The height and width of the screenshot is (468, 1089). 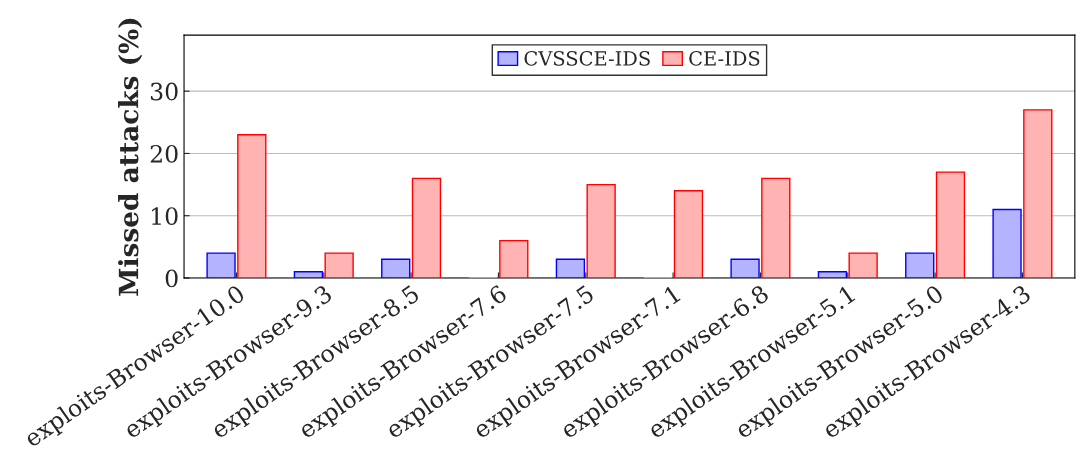 What do you see at coordinates (164, 153) in the screenshot?
I see `y-tick-label: 20` at bounding box center [164, 153].